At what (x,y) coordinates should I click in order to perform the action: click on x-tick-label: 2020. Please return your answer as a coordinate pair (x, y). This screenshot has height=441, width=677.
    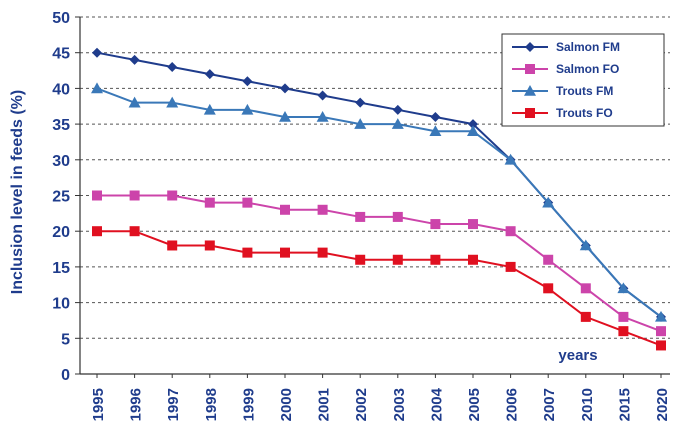
    Looking at the image, I should click on (662, 404).